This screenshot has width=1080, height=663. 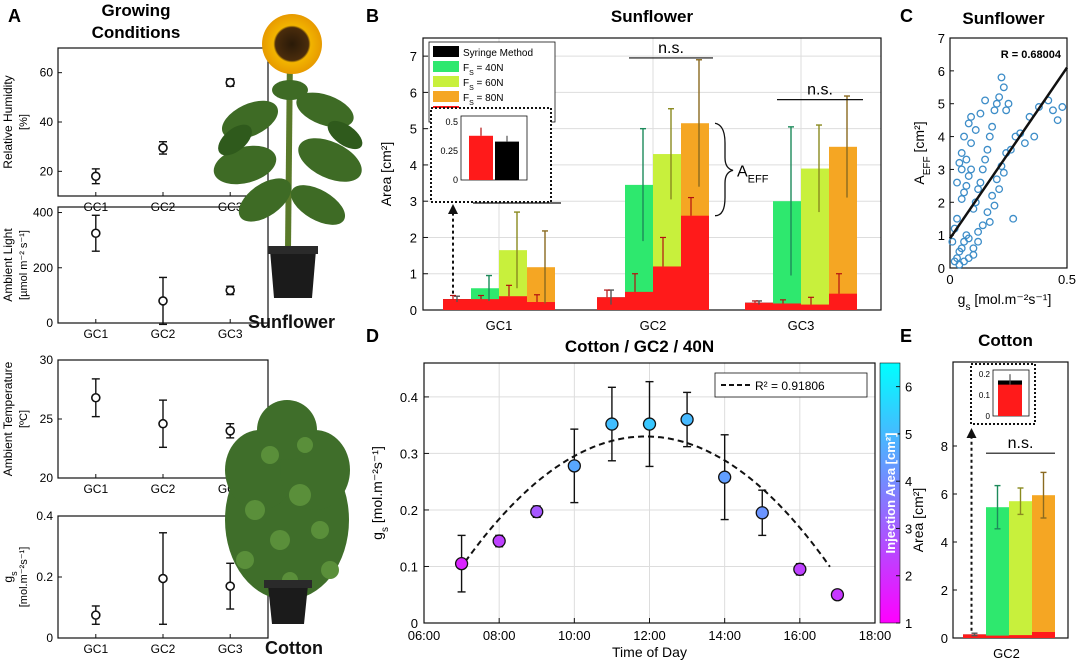 I want to click on panel-a-ylabel: Relative Humidity [%], so click(x=15, y=121).